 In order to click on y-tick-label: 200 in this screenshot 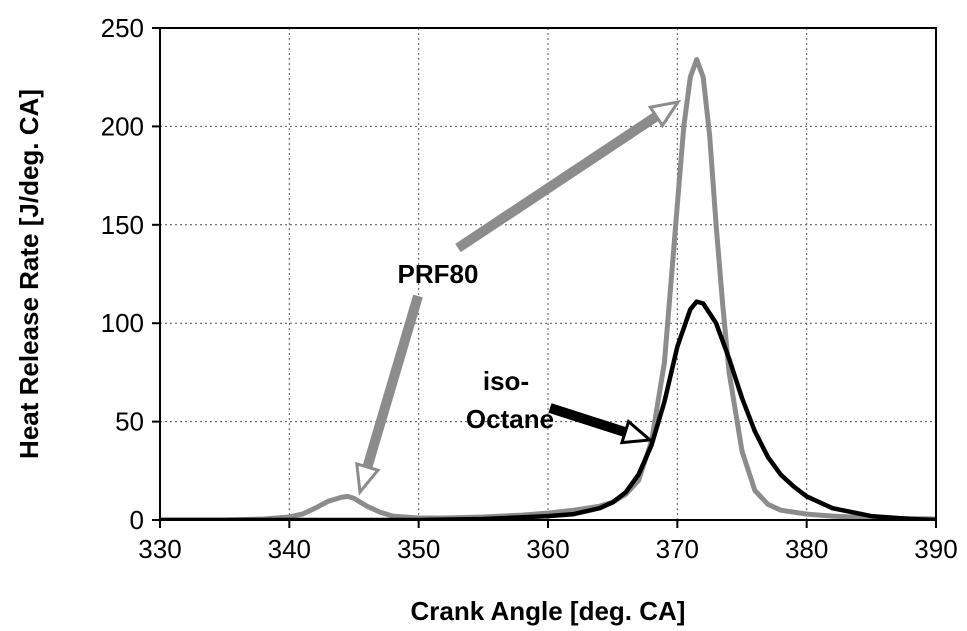, I will do `click(122, 126)`.